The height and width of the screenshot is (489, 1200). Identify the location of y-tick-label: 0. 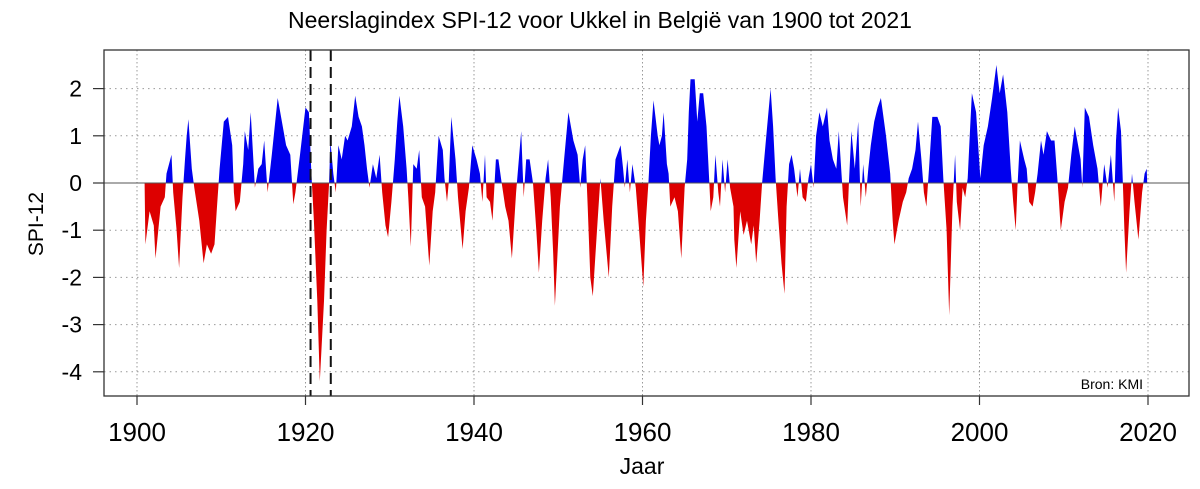
(75, 183).